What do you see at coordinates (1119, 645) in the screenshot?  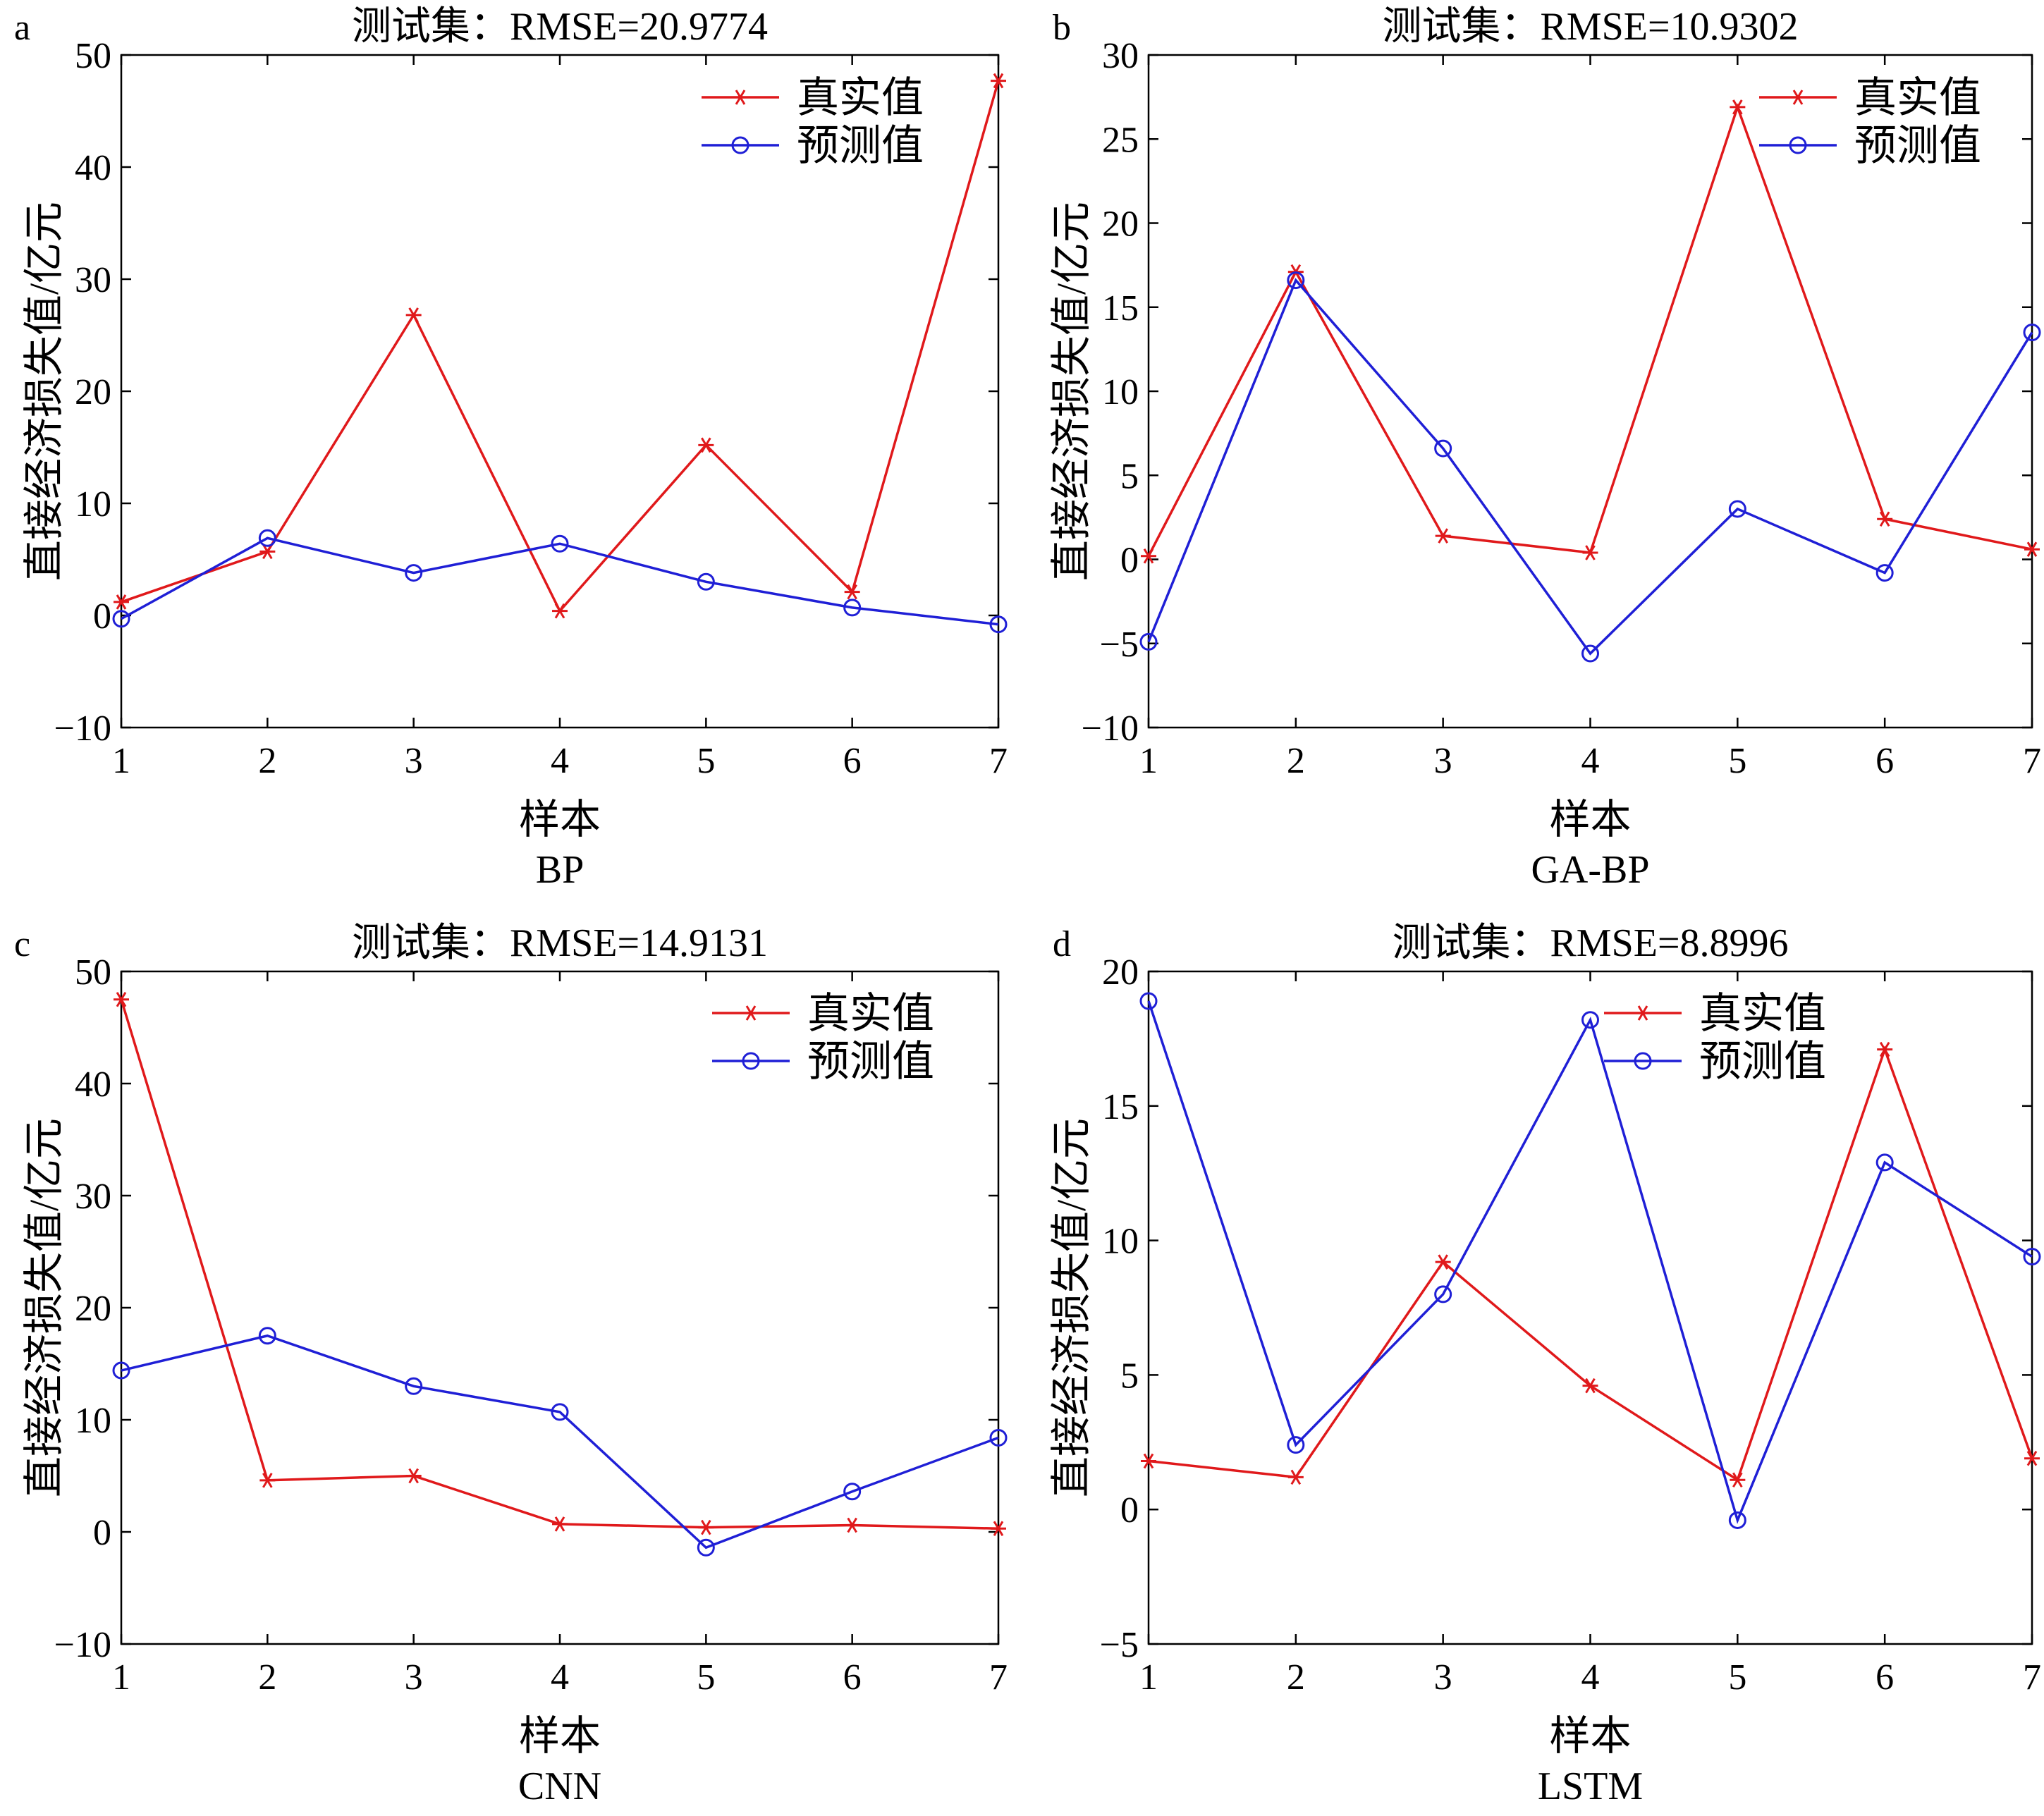 I see `y-tick-label: −5` at bounding box center [1119, 645].